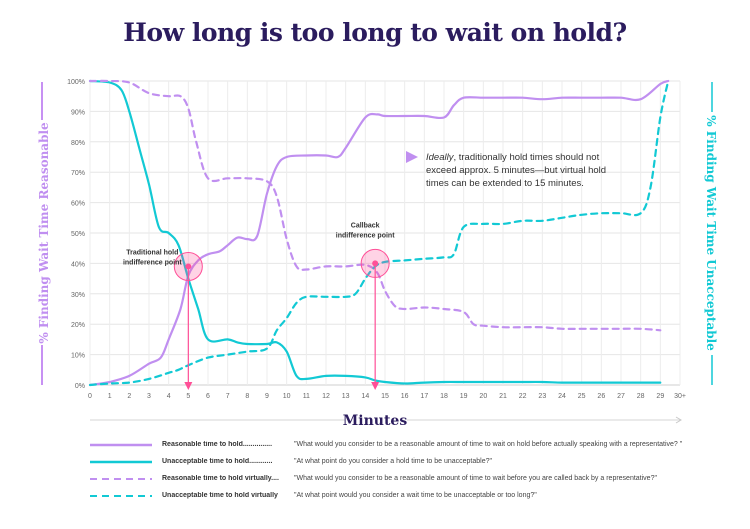 The height and width of the screenshot is (529, 750). What do you see at coordinates (44, 233) in the screenshot?
I see `y-axis-label-left: % Finding Wait Time Reasonable` at bounding box center [44, 233].